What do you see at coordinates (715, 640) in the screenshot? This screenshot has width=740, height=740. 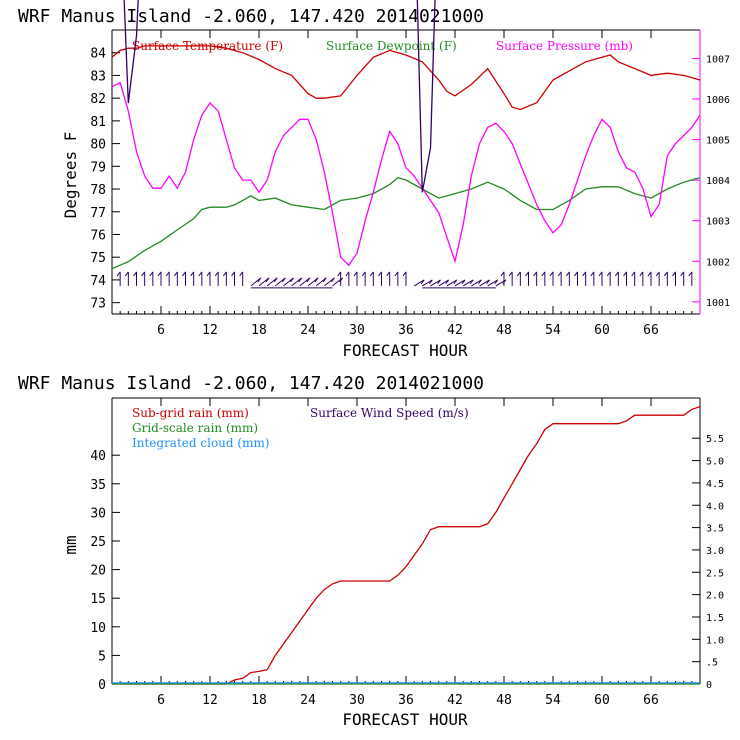 I see `y2-tick-label: 1.0` at bounding box center [715, 640].